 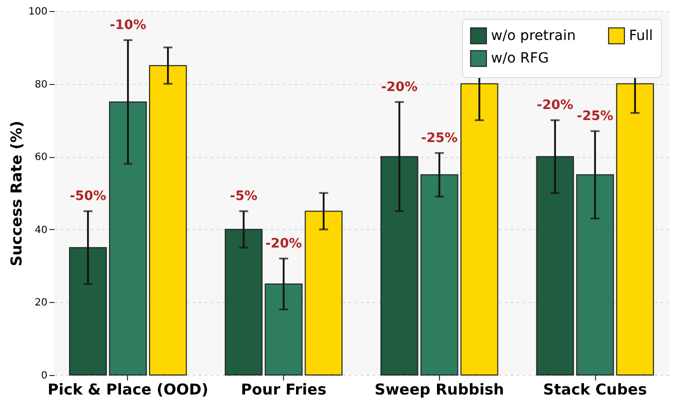 I want to click on annotation: -10%, so click(x=128, y=26).